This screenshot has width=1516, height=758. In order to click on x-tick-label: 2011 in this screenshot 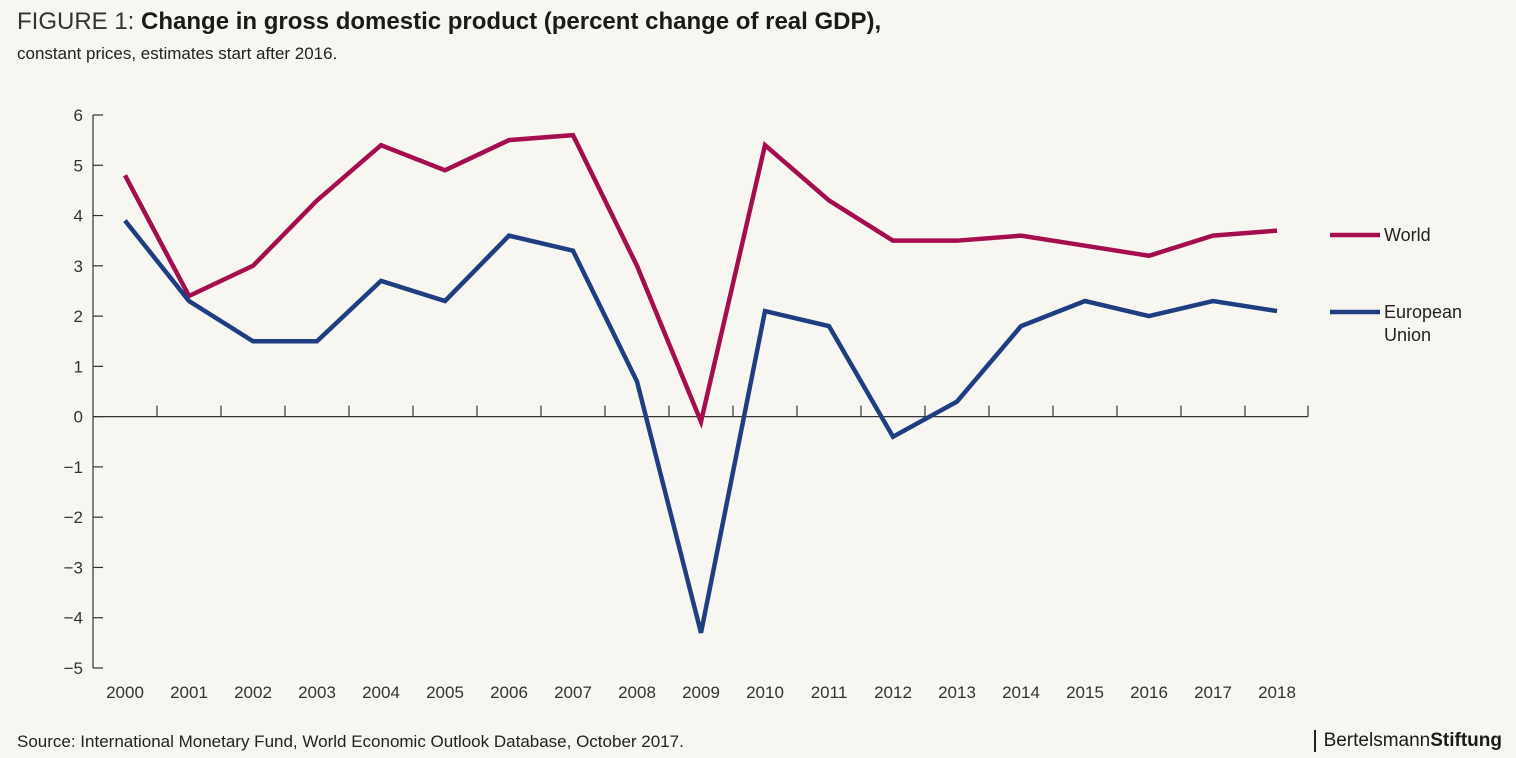, I will do `click(829, 692)`.